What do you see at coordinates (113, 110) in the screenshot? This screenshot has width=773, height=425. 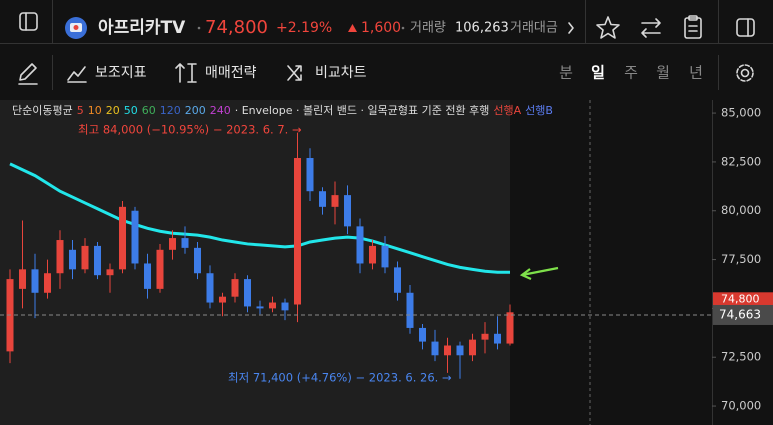 I see `legend-period: 20` at bounding box center [113, 110].